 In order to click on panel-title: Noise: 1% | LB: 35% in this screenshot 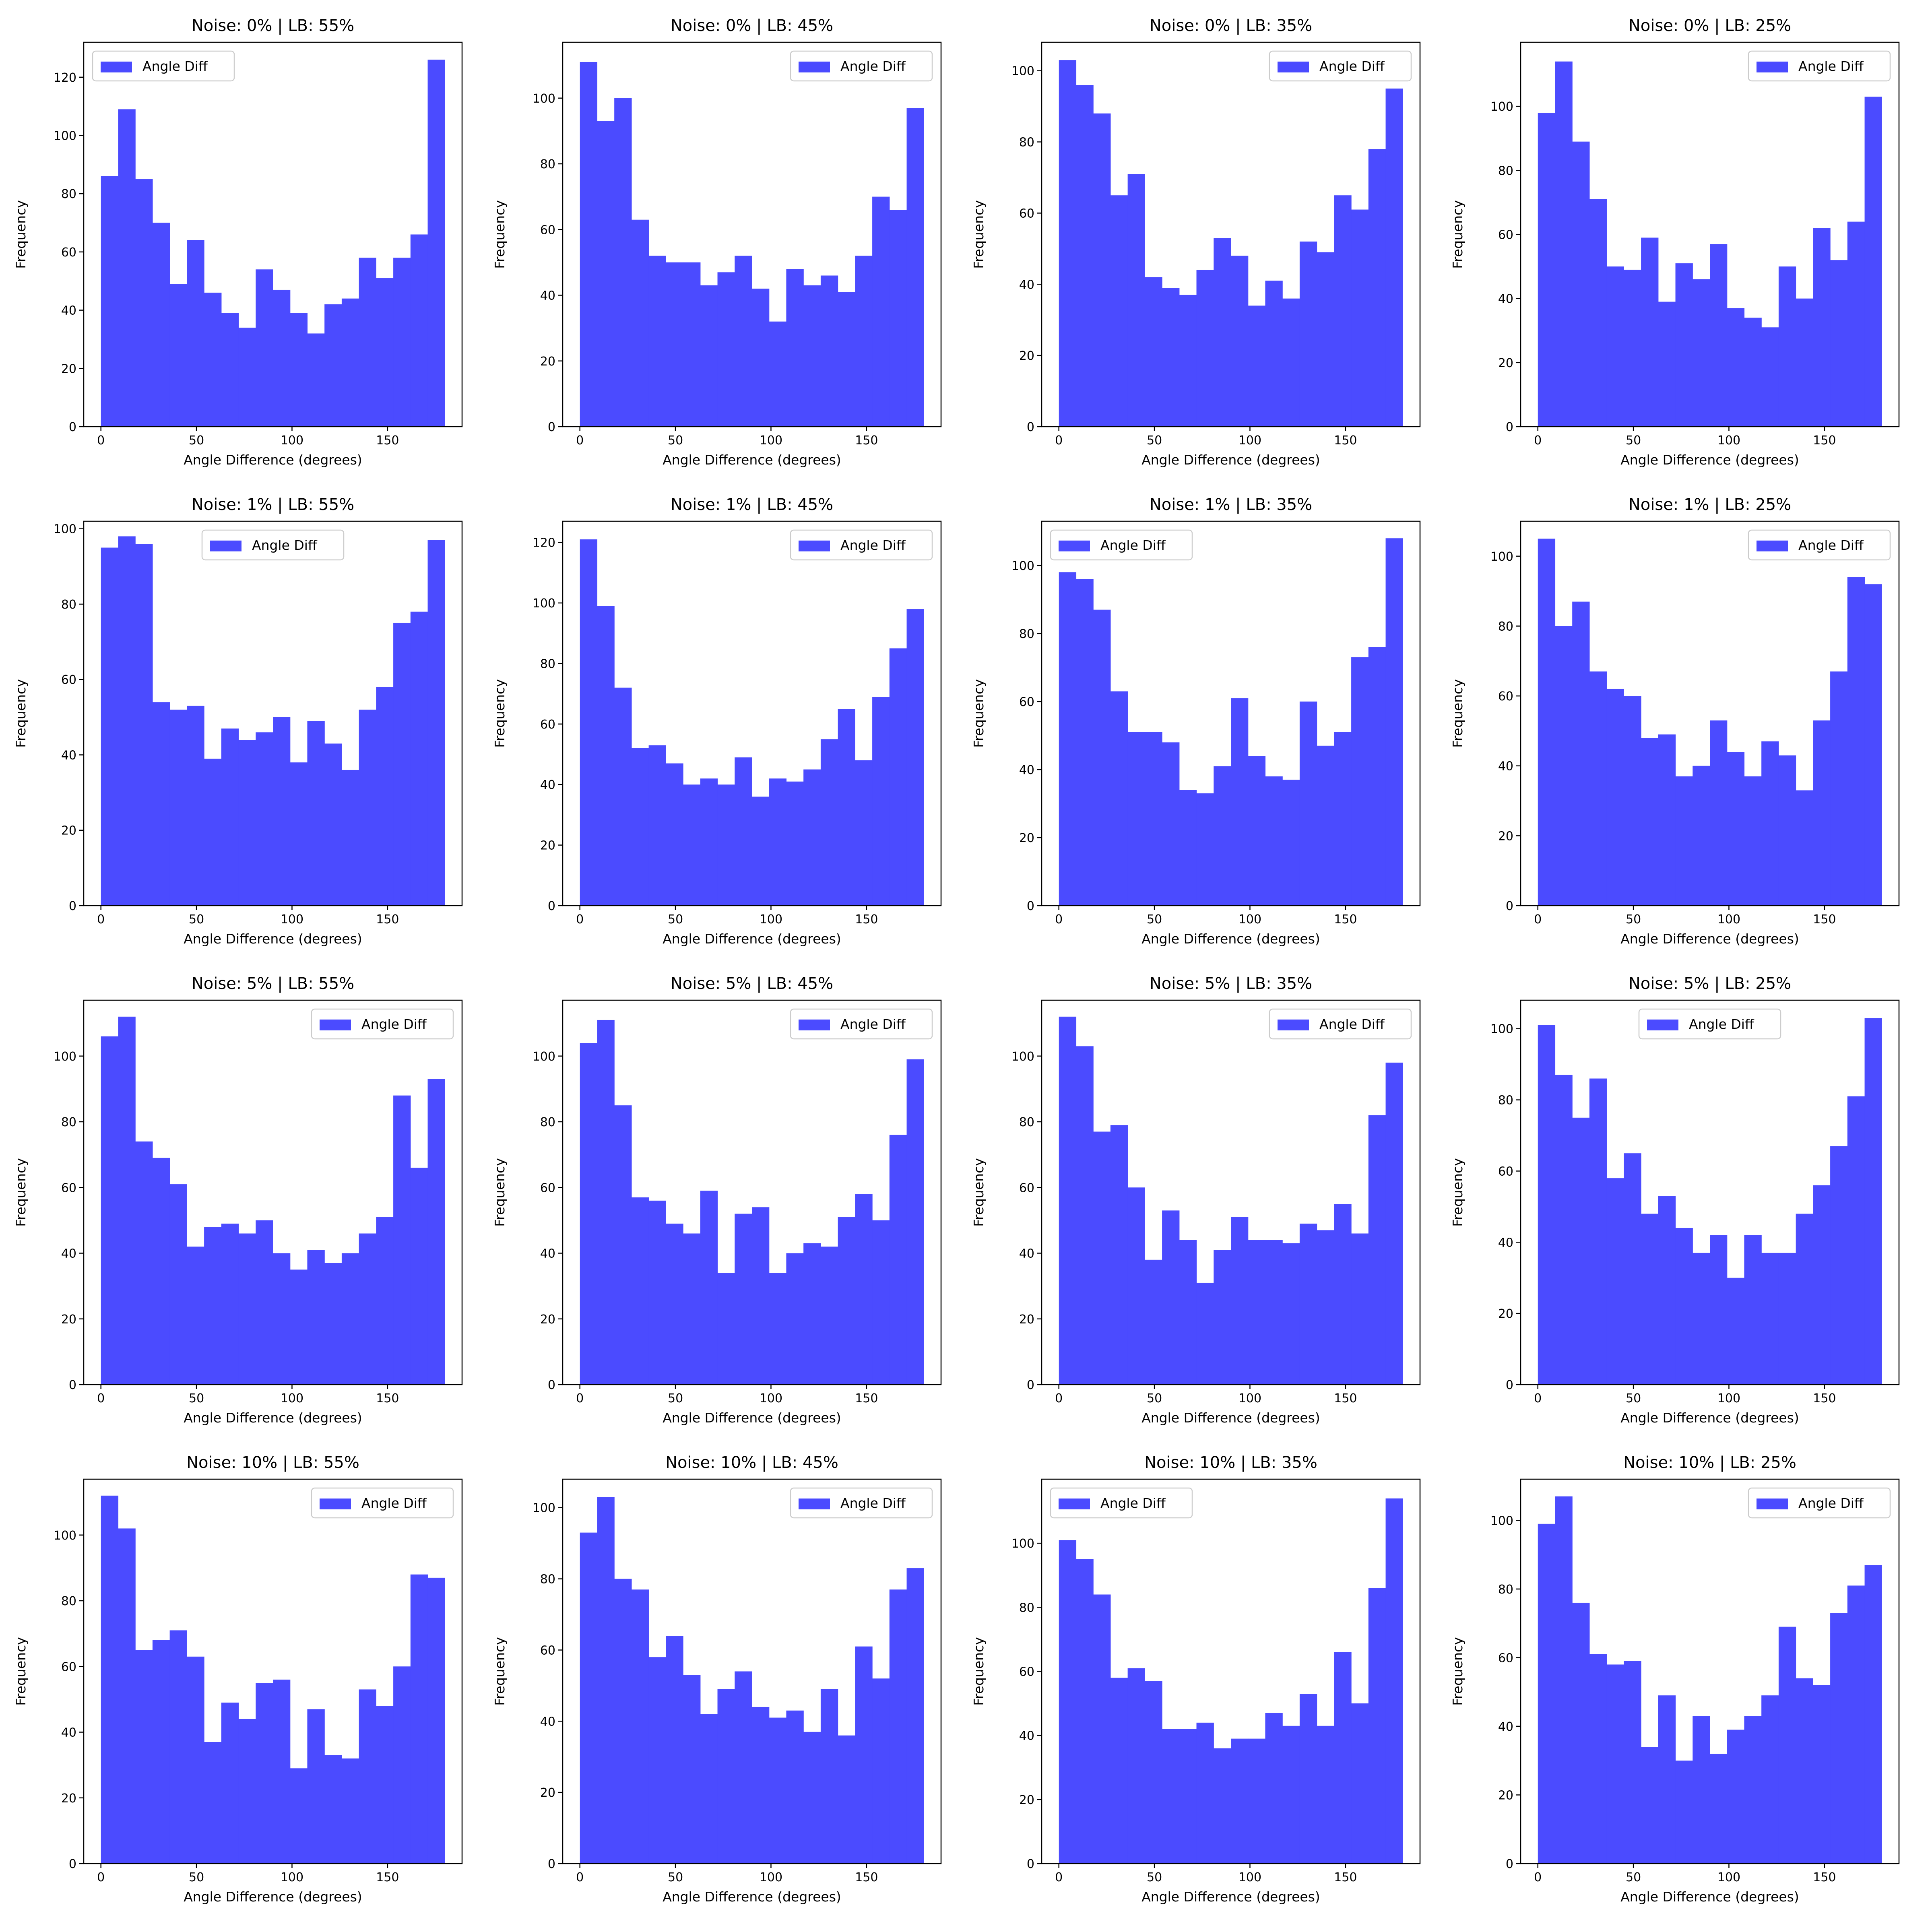, I will do `click(1231, 504)`.